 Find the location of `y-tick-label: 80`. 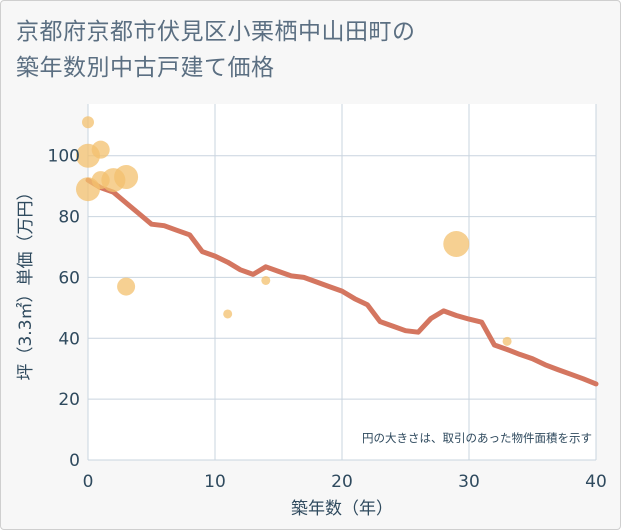

y-tick-label: 80 is located at coordinates (69, 218).